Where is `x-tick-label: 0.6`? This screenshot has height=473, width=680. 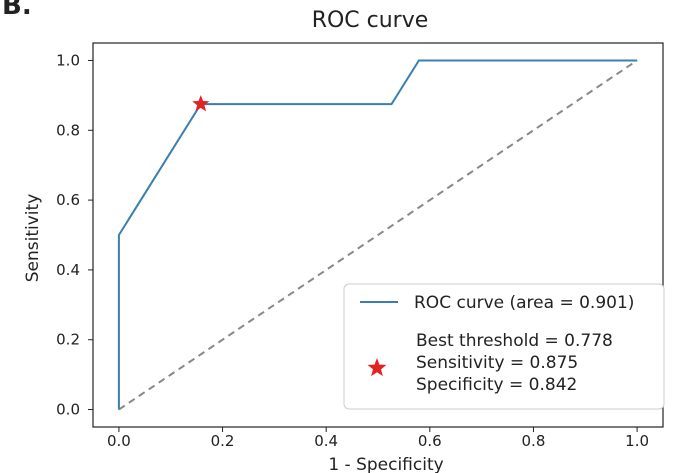 x-tick-label: 0.6 is located at coordinates (430, 441).